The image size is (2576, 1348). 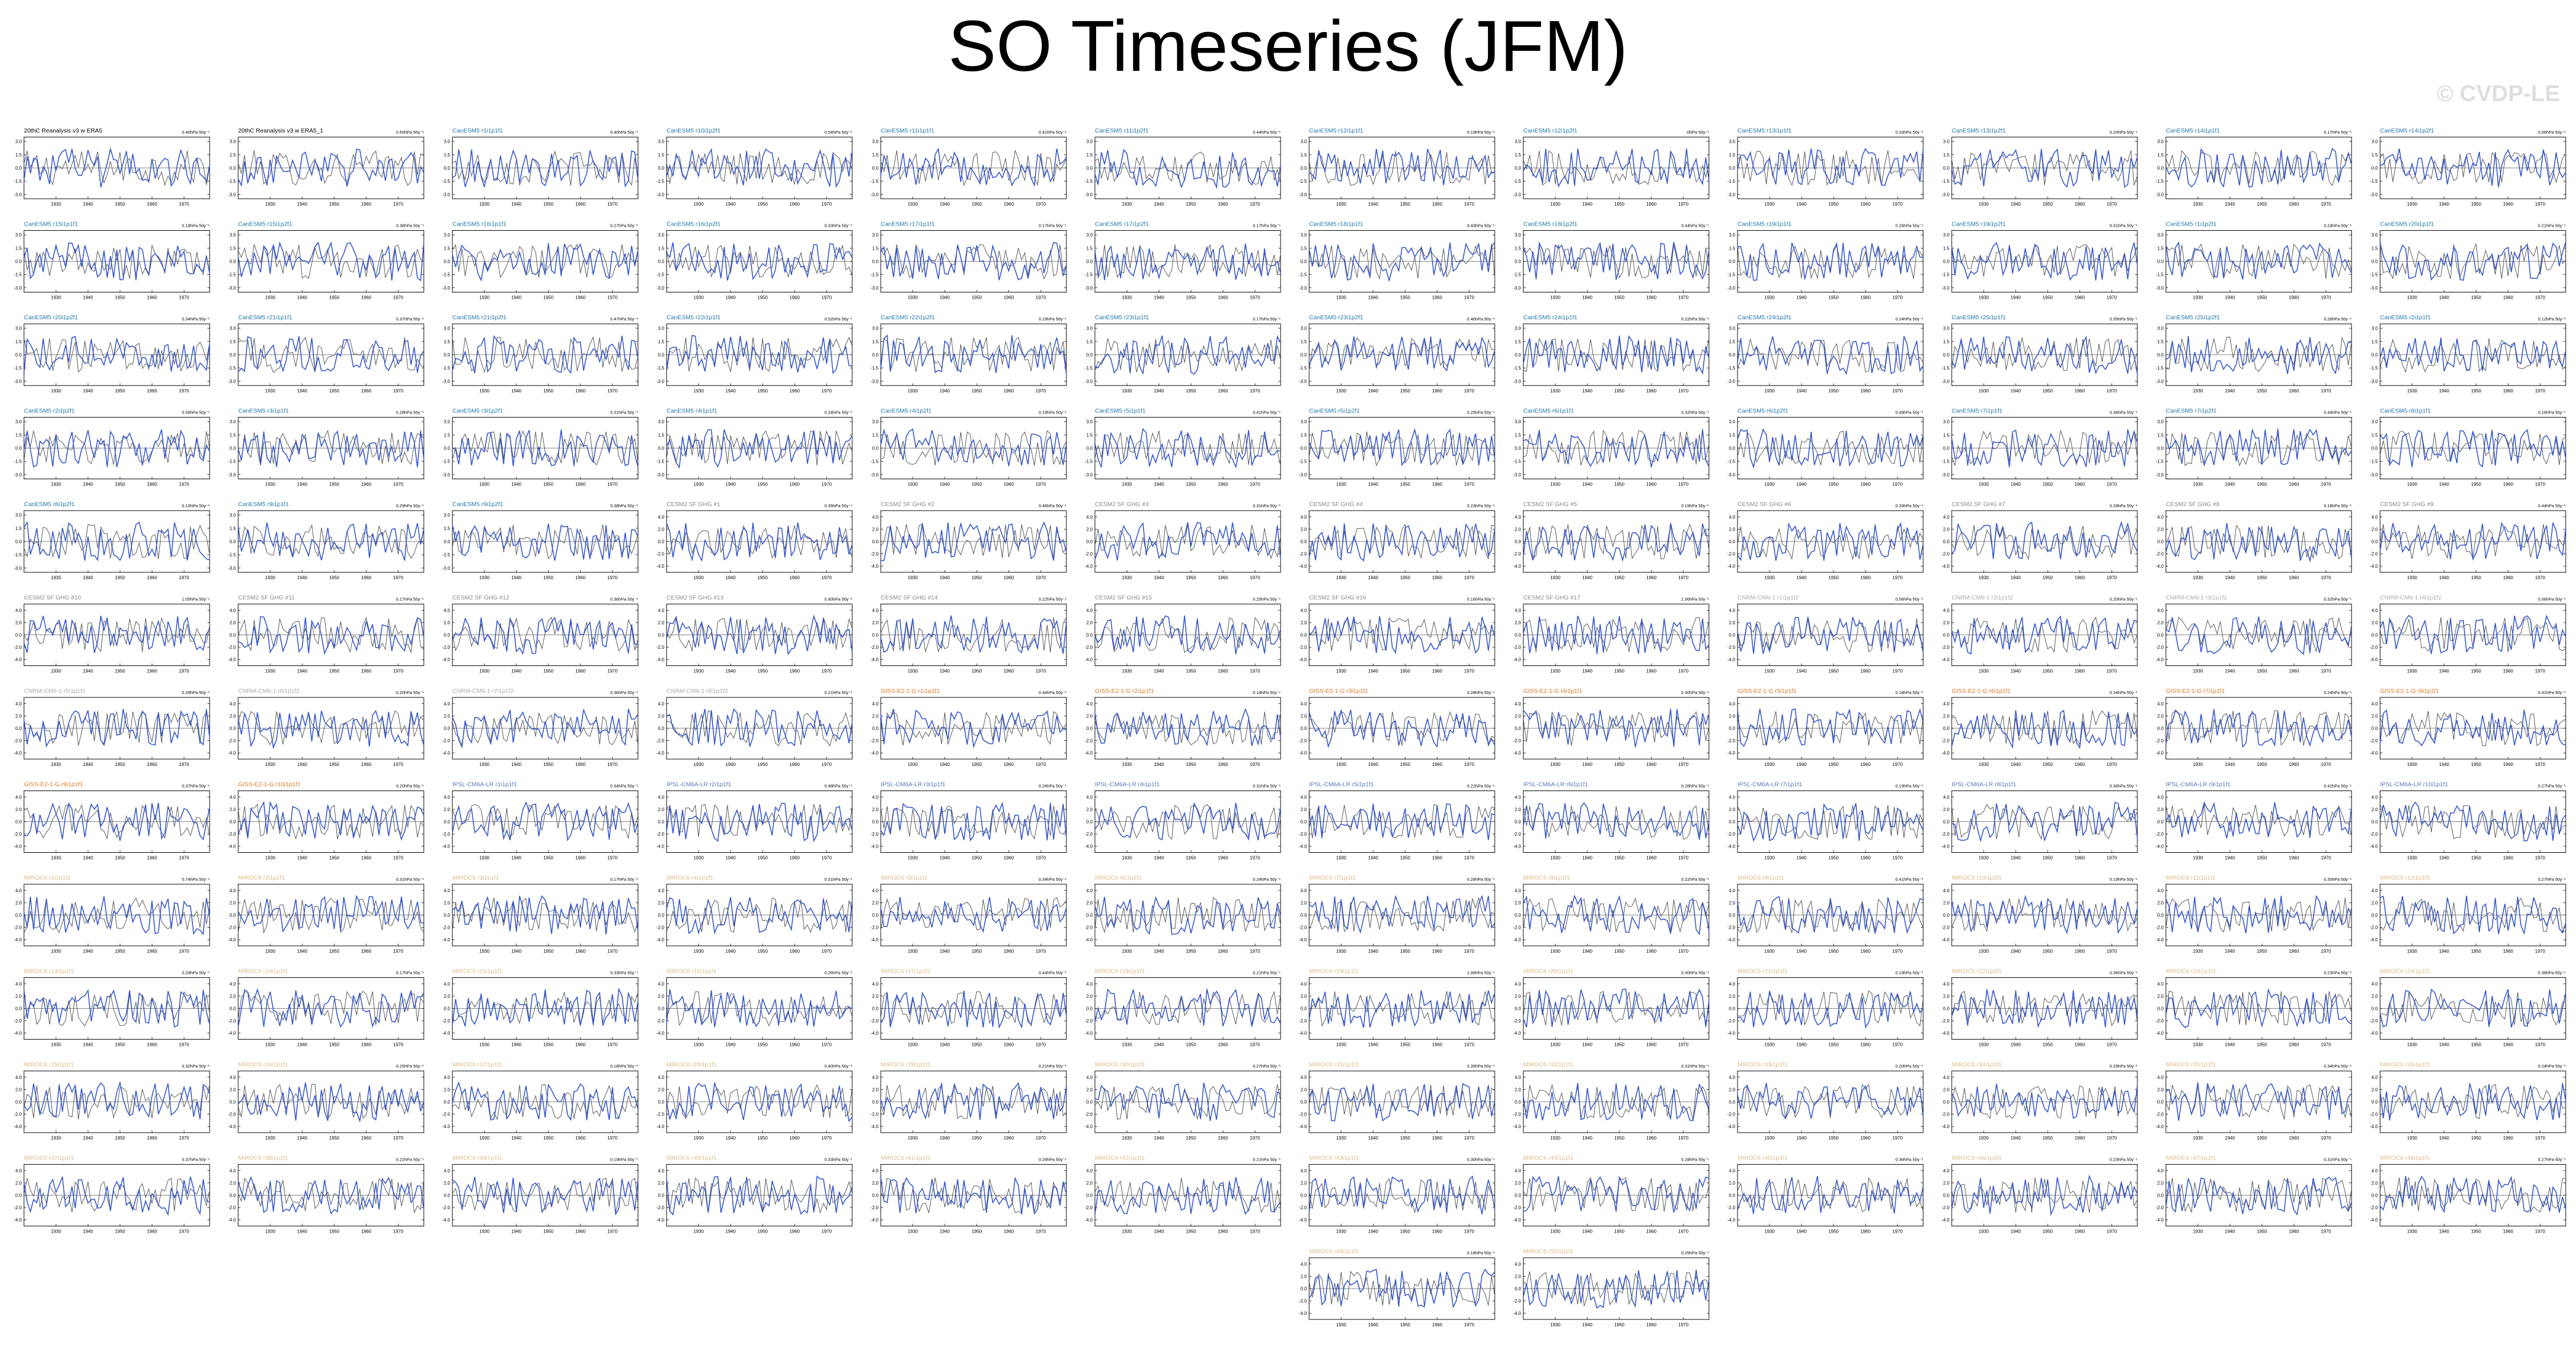 What do you see at coordinates (1303, 368) in the screenshot?
I see `y-tick-label: -1.5` at bounding box center [1303, 368].